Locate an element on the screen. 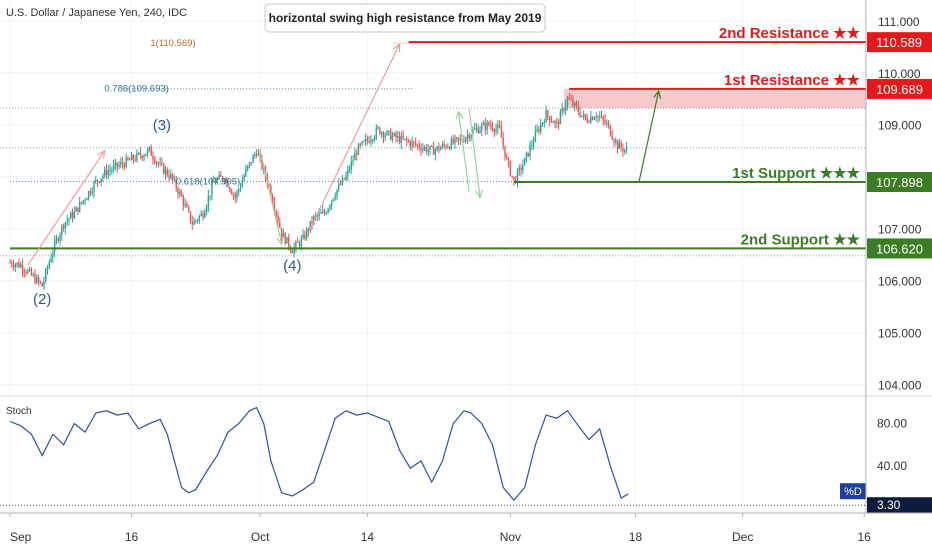 This screenshot has height=550, width=932. level-badge-text-1: 109.689 is located at coordinates (899, 89).